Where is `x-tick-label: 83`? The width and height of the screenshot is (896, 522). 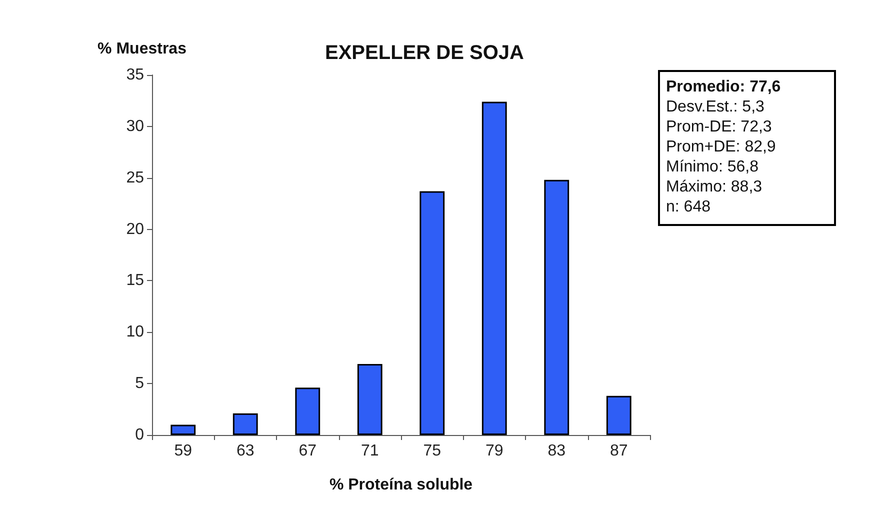
x-tick-label: 83 is located at coordinates (557, 451).